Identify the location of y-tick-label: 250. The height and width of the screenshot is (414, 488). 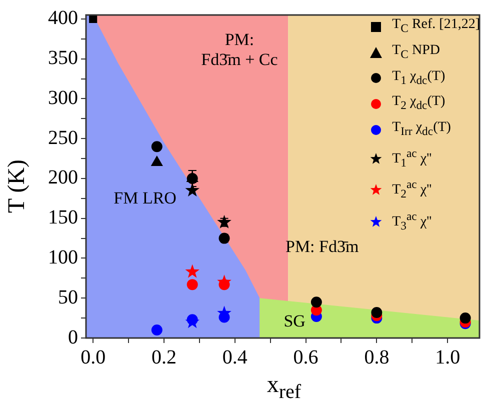
(63, 137).